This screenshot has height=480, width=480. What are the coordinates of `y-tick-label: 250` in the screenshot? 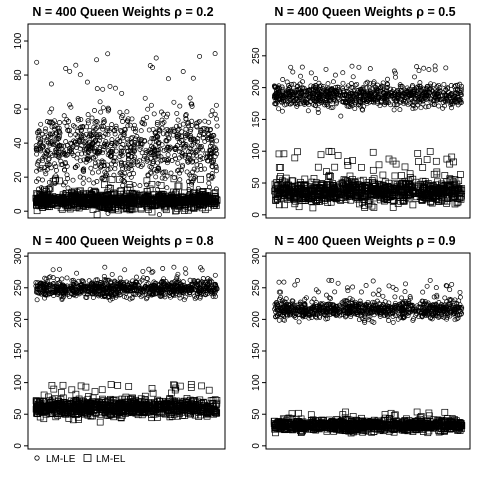 It's located at (256, 55).